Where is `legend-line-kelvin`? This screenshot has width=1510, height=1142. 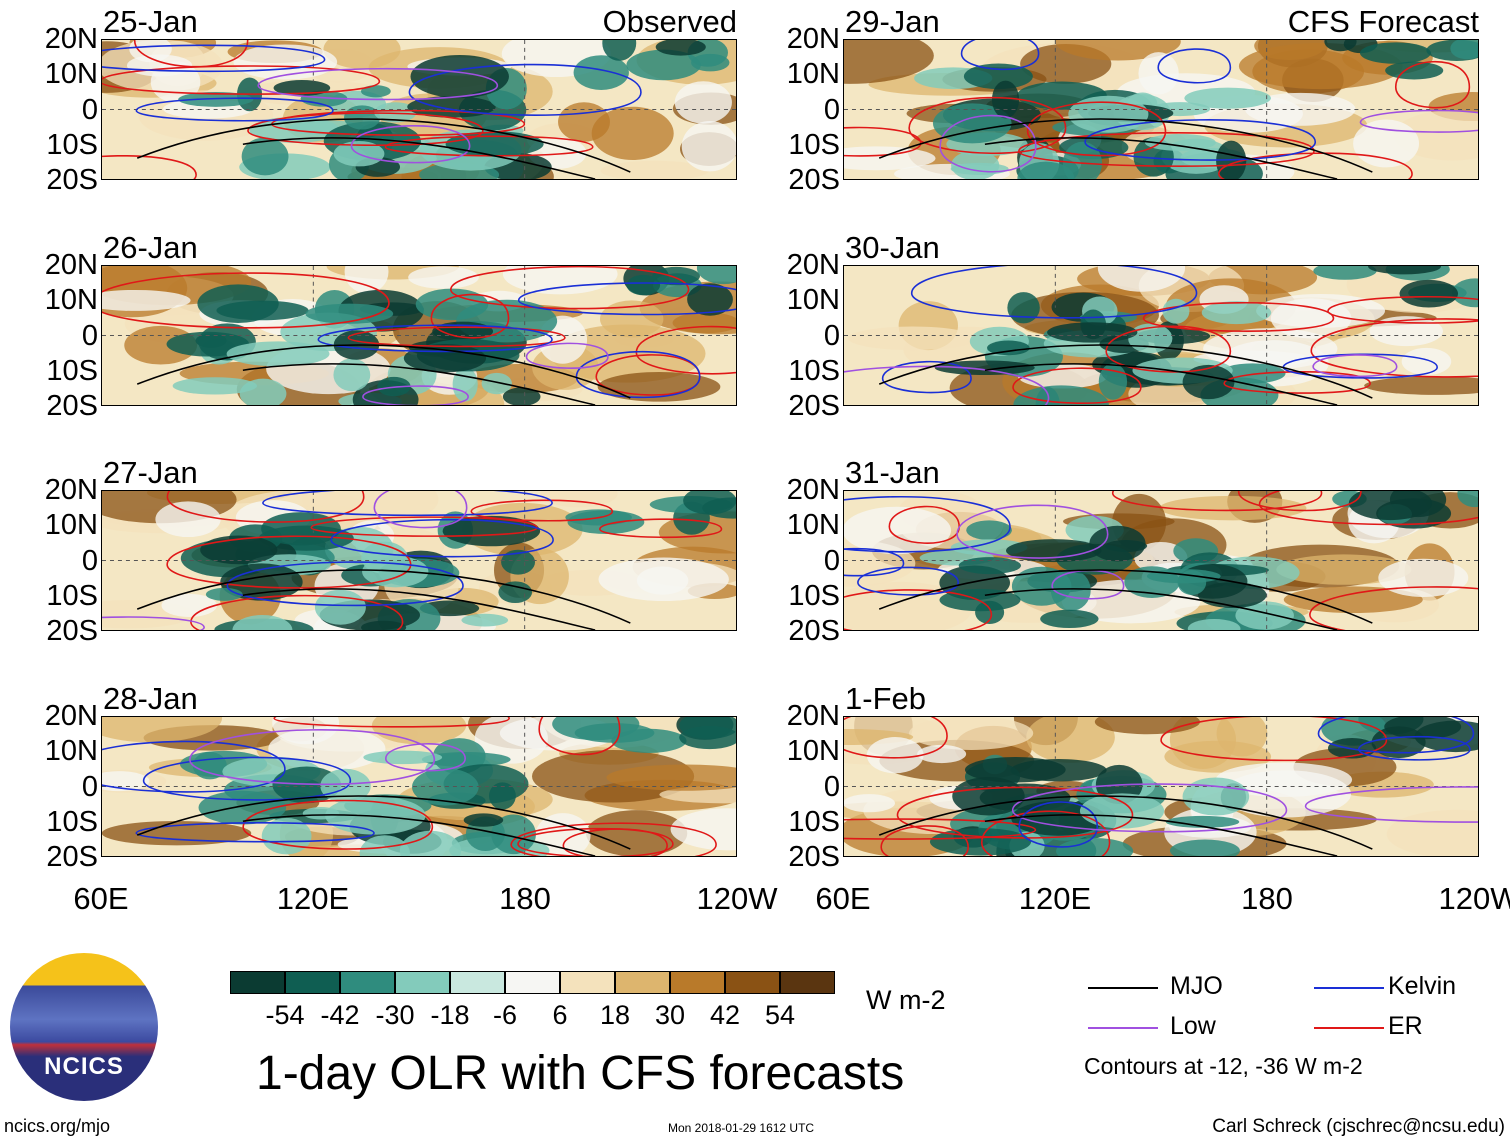
legend-line-kelvin is located at coordinates (1349, 988).